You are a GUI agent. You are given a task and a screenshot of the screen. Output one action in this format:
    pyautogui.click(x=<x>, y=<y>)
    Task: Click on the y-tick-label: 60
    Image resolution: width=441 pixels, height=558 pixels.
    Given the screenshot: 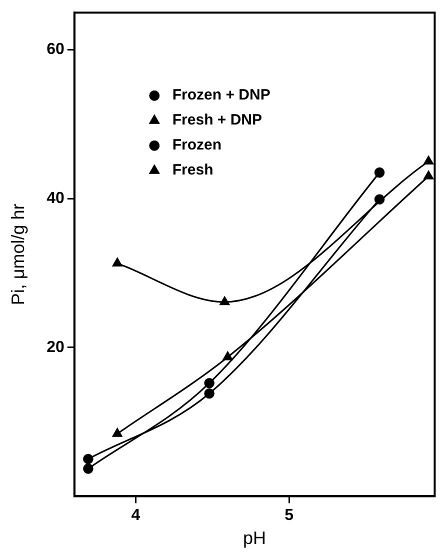 What is the action you would take?
    pyautogui.click(x=55, y=49)
    